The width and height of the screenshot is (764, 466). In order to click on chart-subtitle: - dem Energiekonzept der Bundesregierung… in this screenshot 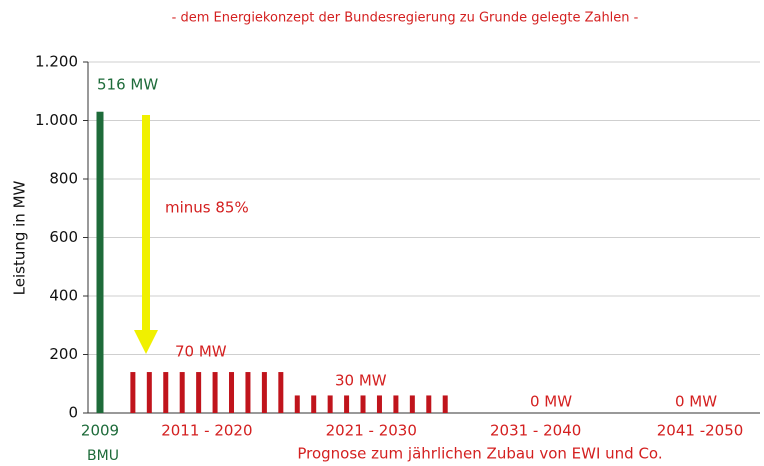, I will do `click(405, 18)`.